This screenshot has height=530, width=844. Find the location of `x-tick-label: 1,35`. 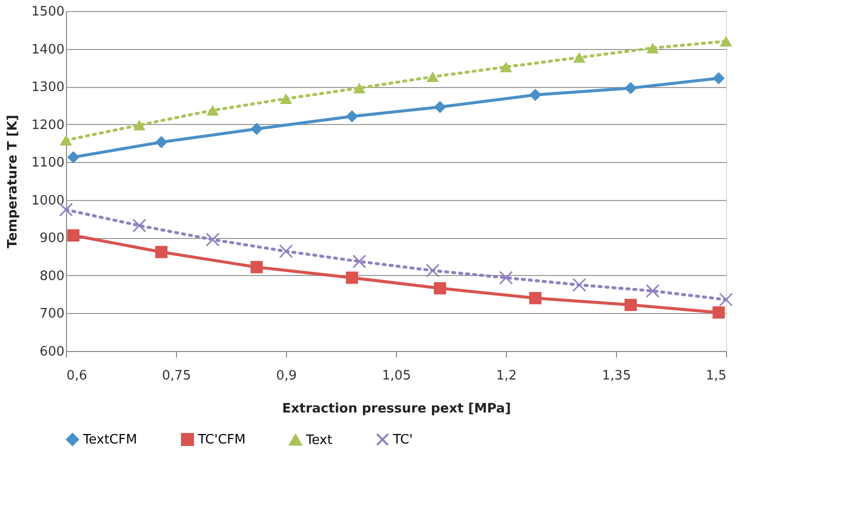

x-tick-label: 1,35 is located at coordinates (616, 376).